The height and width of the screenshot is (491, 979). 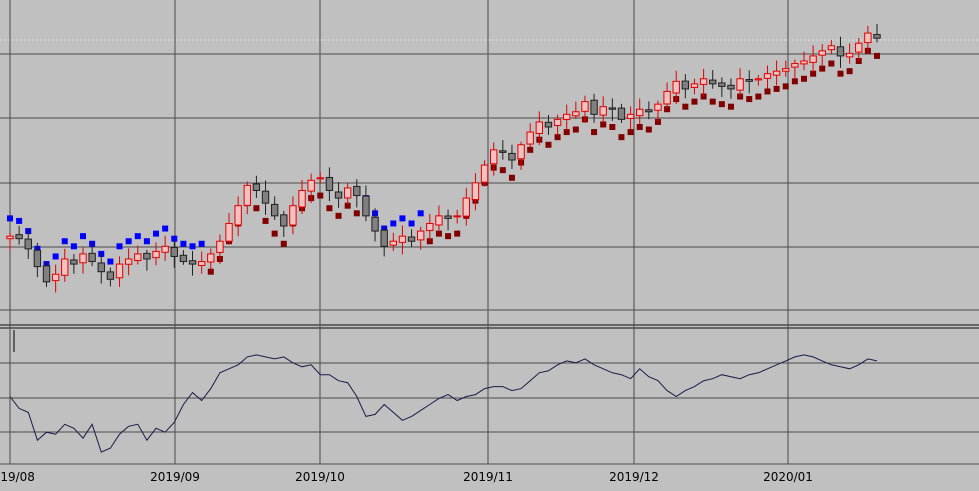 I want to click on x-tick-label: 2019/09, so click(x=175, y=477).